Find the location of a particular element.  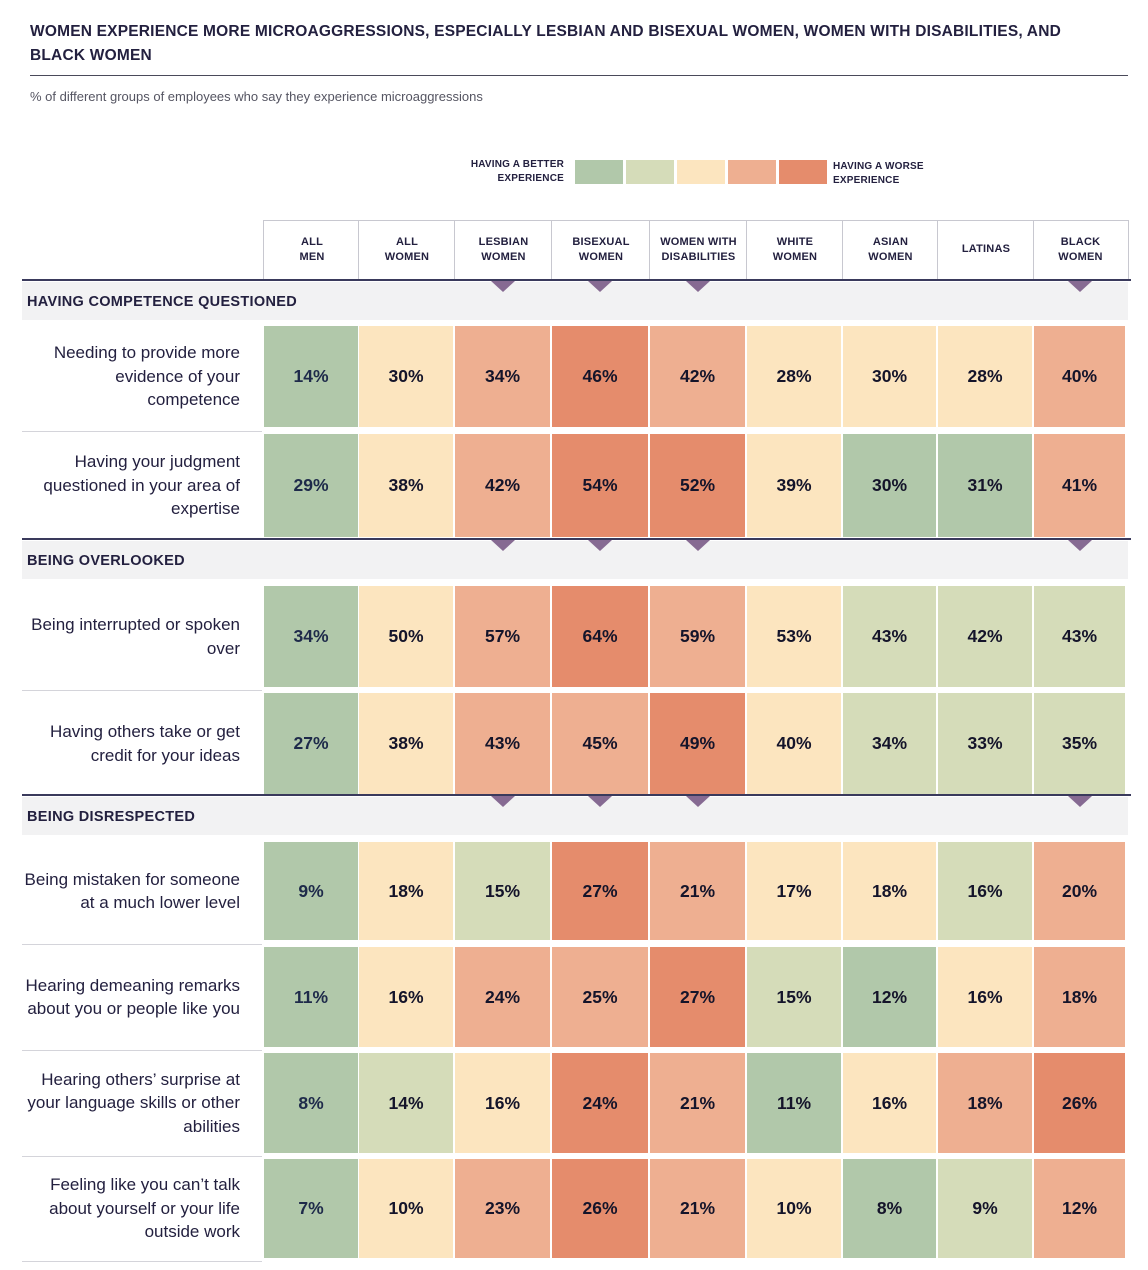

heatmap-cell-lesbian-women: 24% is located at coordinates (502, 997).